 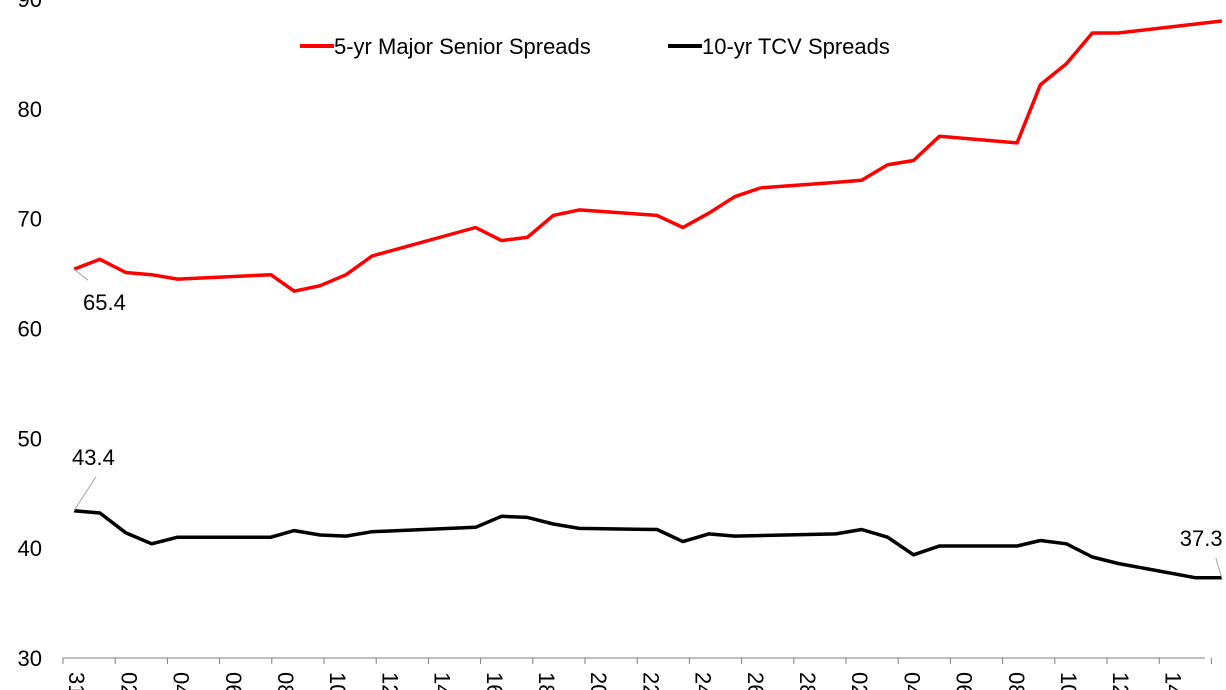 I want to click on x-tick-label: 20, so click(x=598, y=681).